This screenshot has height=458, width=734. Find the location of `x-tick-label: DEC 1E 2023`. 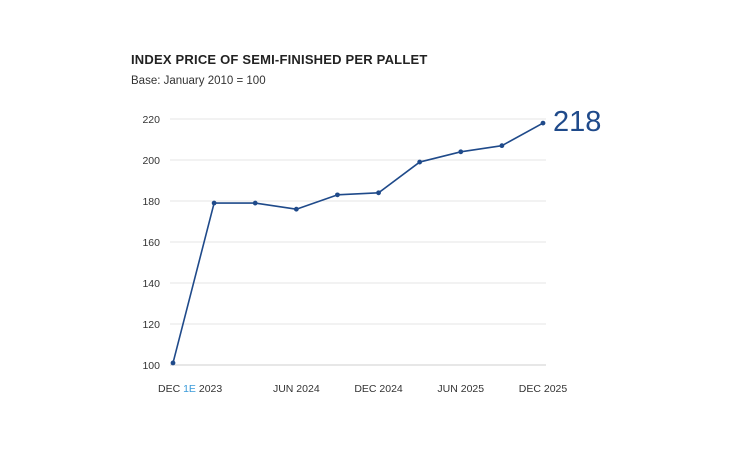

x-tick-label: DEC 1E 2023 is located at coordinates (190, 389).